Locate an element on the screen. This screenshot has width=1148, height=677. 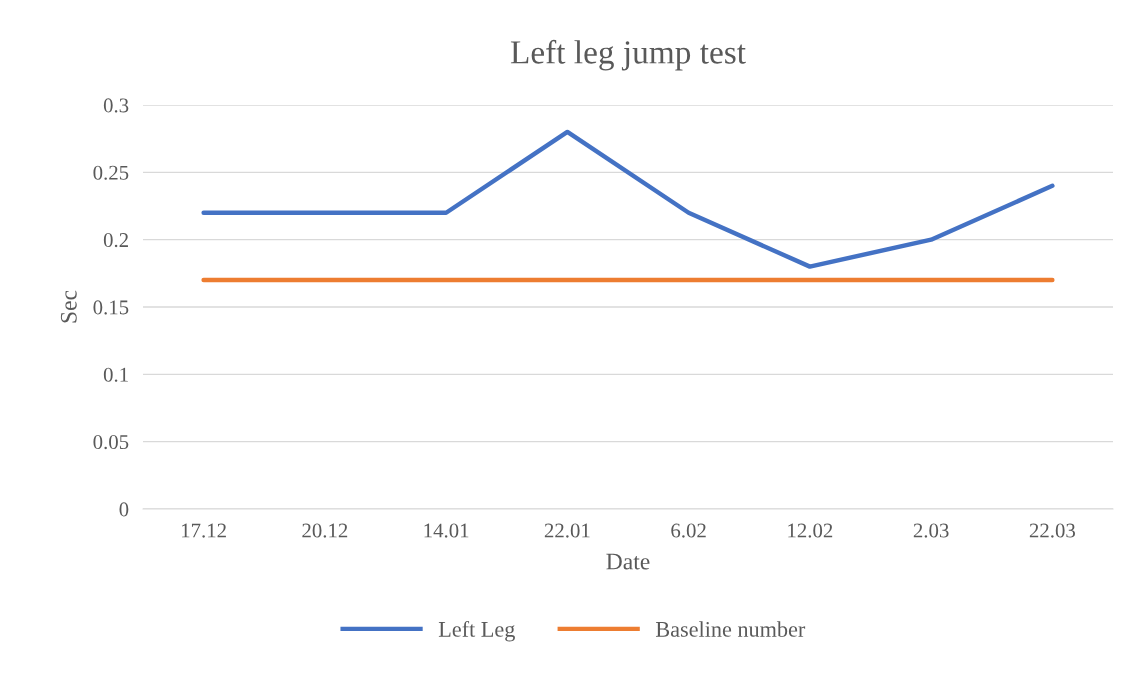
x-tick-label: 6.02 is located at coordinates (688, 530).